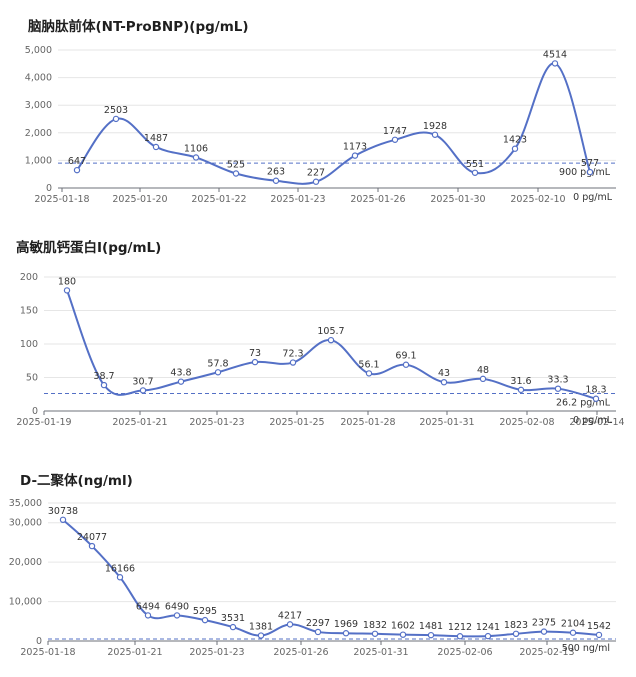 This screenshot has height=677, width=636. Describe the element at coordinates (296, 422) in the screenshot. I see `x-tick-label: 2025-01-25` at that location.